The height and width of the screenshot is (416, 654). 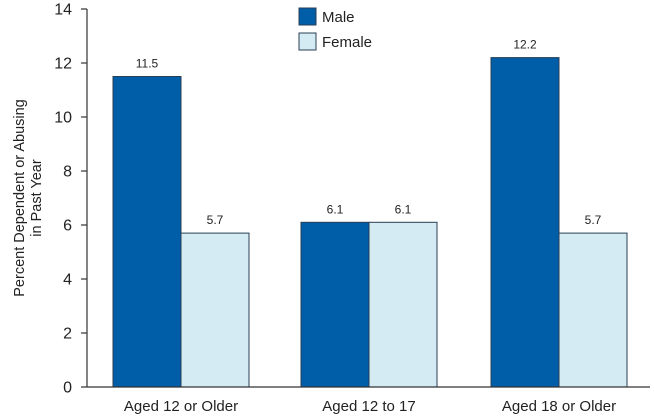 I want to click on y-tick-label: 0, so click(x=67, y=388).